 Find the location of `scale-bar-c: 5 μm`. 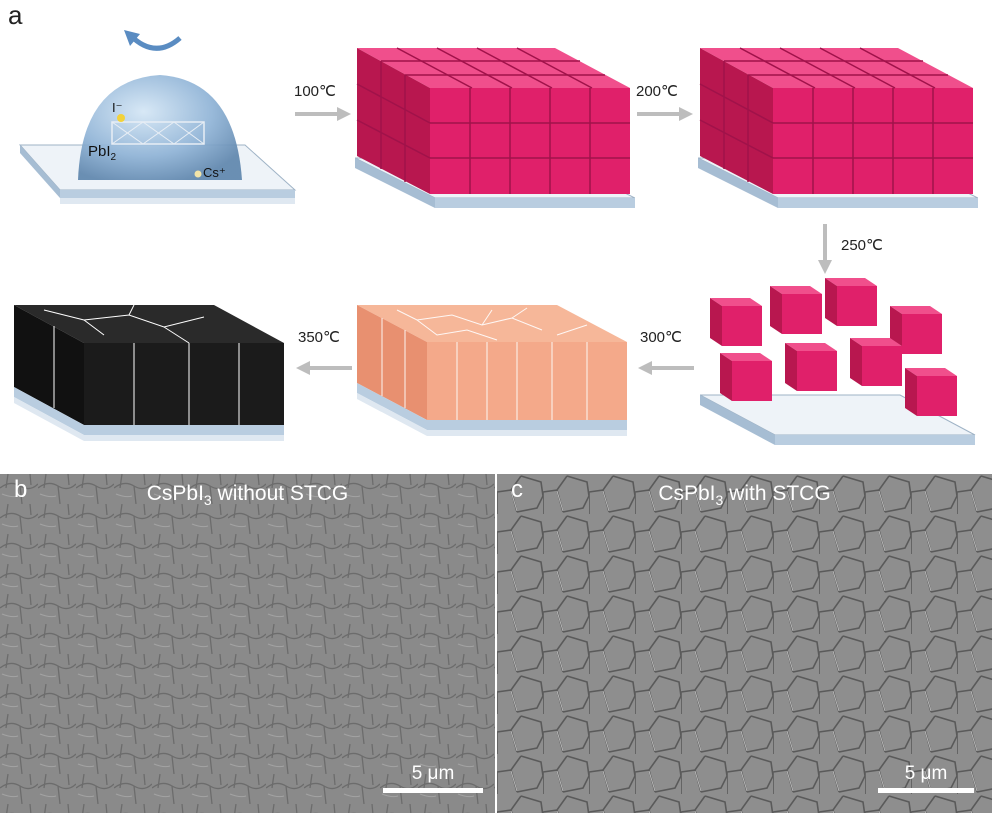

scale-bar-c: 5 μm is located at coordinates (926, 778).